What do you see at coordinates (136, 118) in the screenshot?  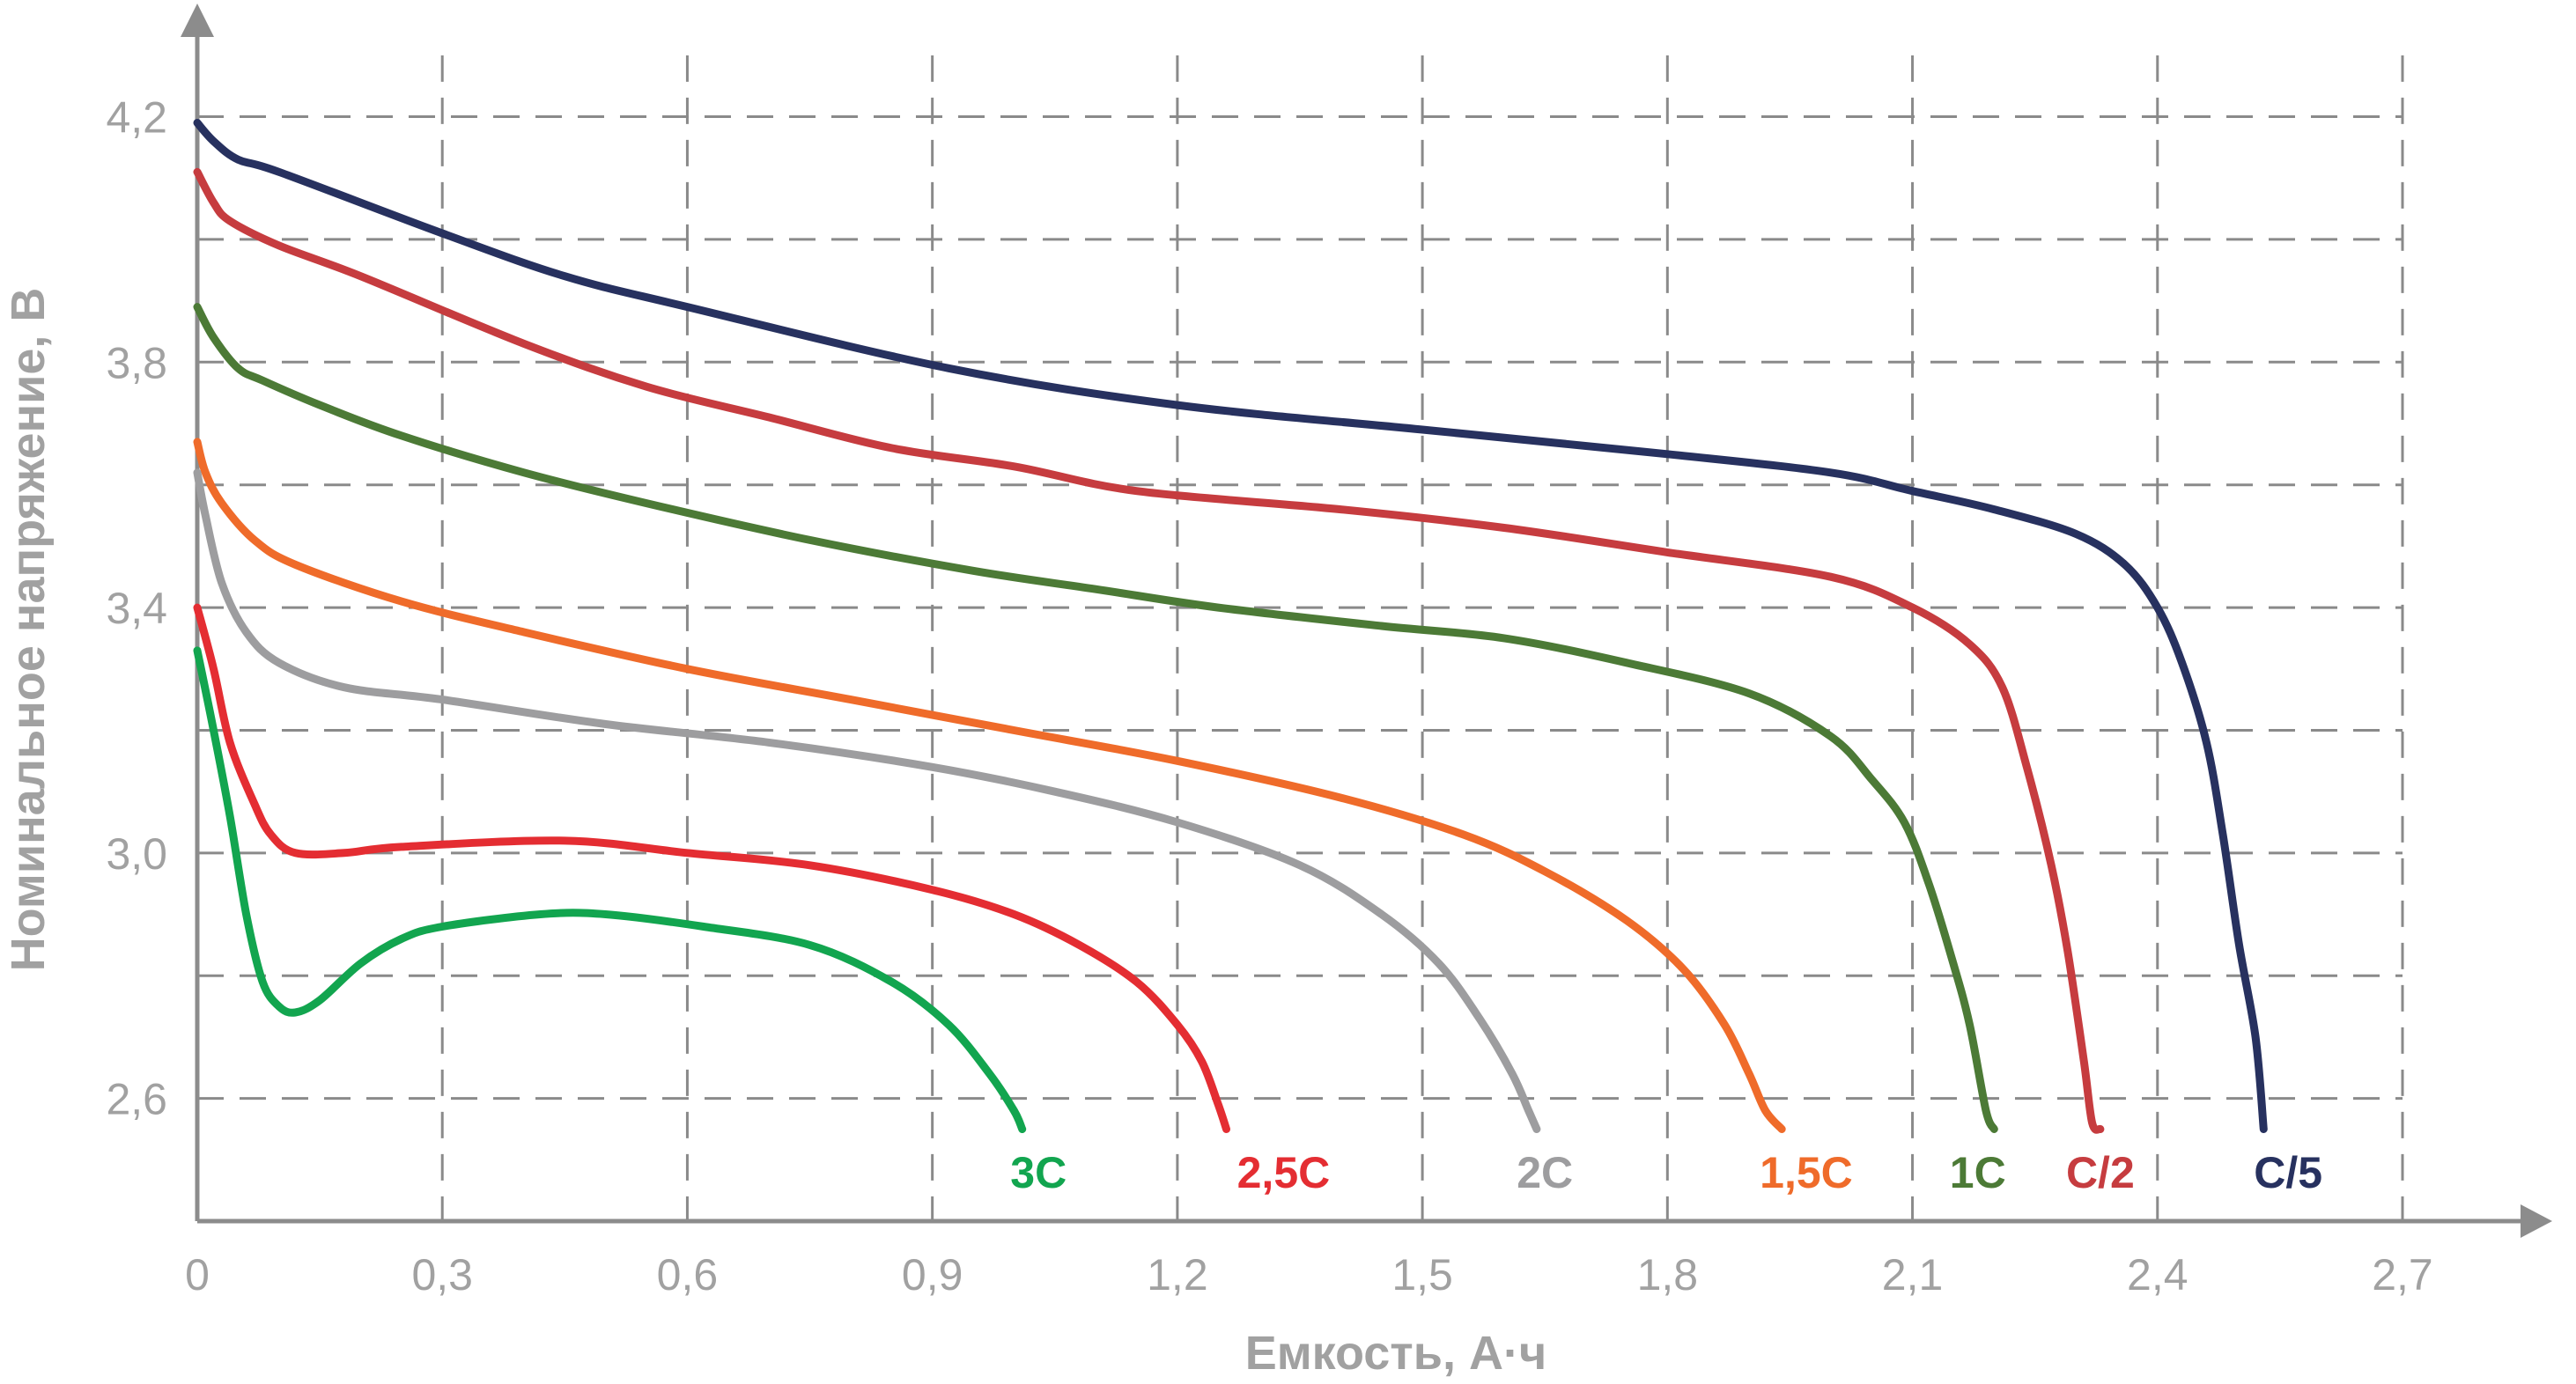 I see `y-tick-label: 4,2` at bounding box center [136, 118].